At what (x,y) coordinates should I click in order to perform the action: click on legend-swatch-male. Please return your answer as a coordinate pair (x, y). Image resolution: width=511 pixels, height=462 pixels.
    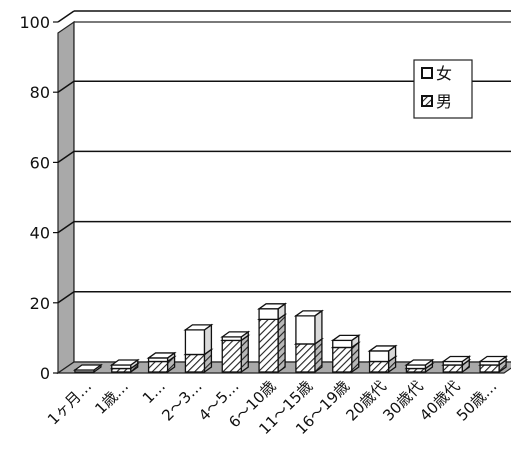
    Looking at the image, I should click on (427, 101).